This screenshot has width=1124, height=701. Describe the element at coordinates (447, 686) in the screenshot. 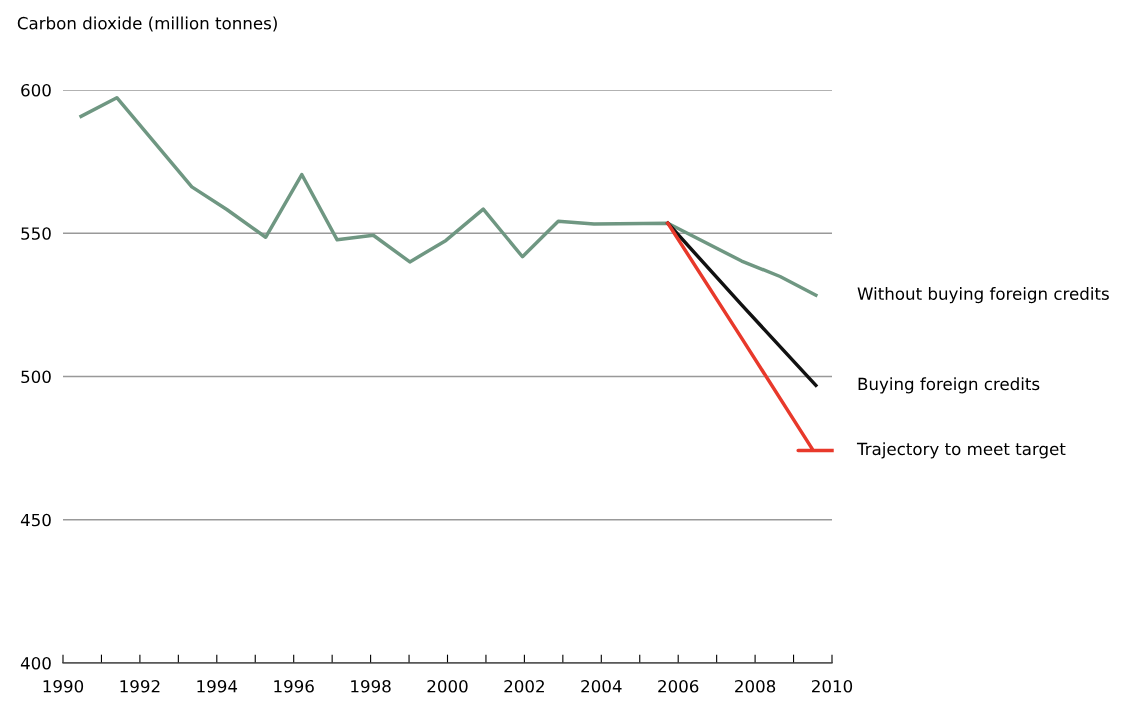

I see `x-tick-label: 2000` at that location.